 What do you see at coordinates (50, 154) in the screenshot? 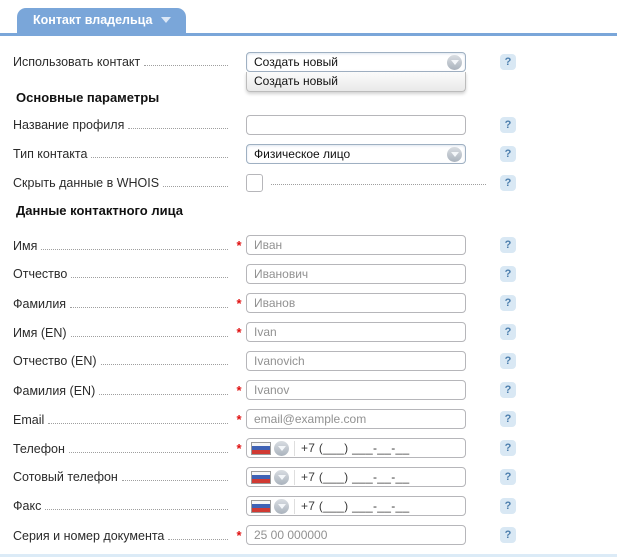
I see `contact-type-label: Тип контакта` at bounding box center [50, 154].